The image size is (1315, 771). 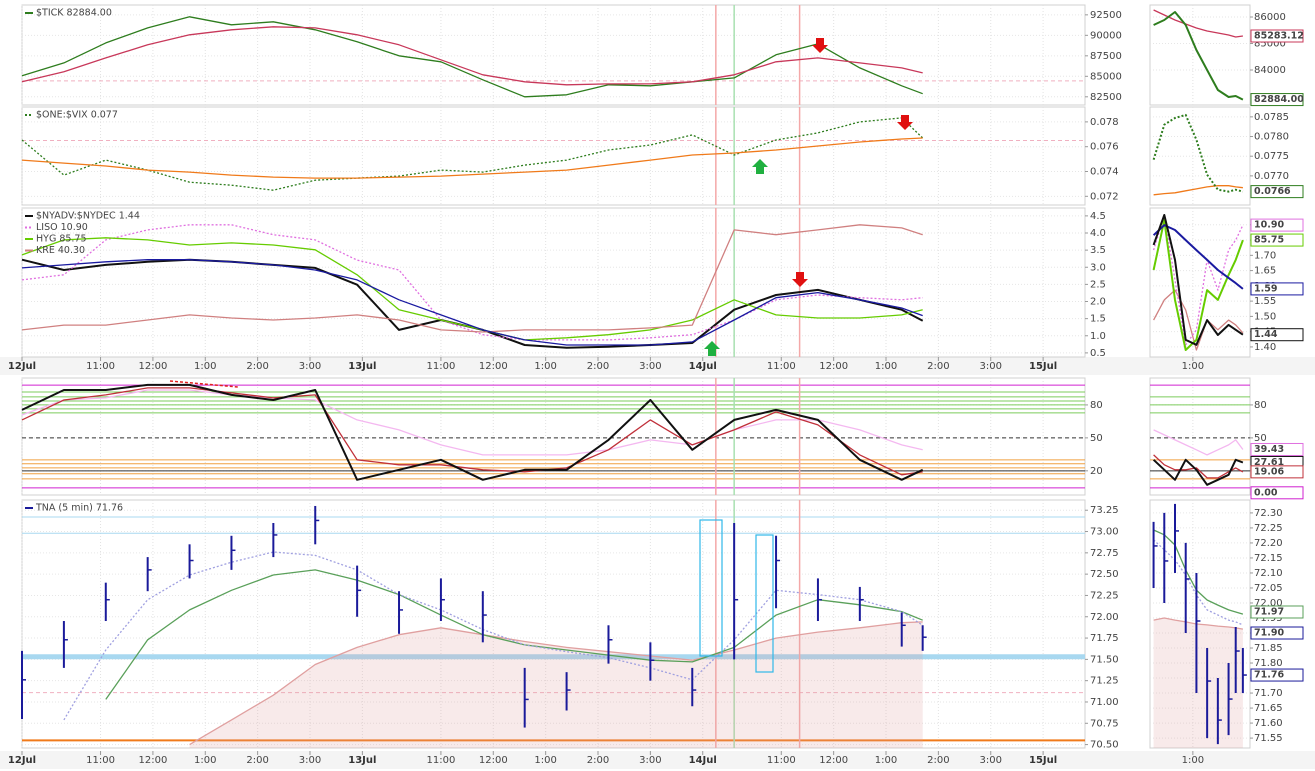 I want to click on y-tick-label: 71.55, so click(x=1268, y=738).